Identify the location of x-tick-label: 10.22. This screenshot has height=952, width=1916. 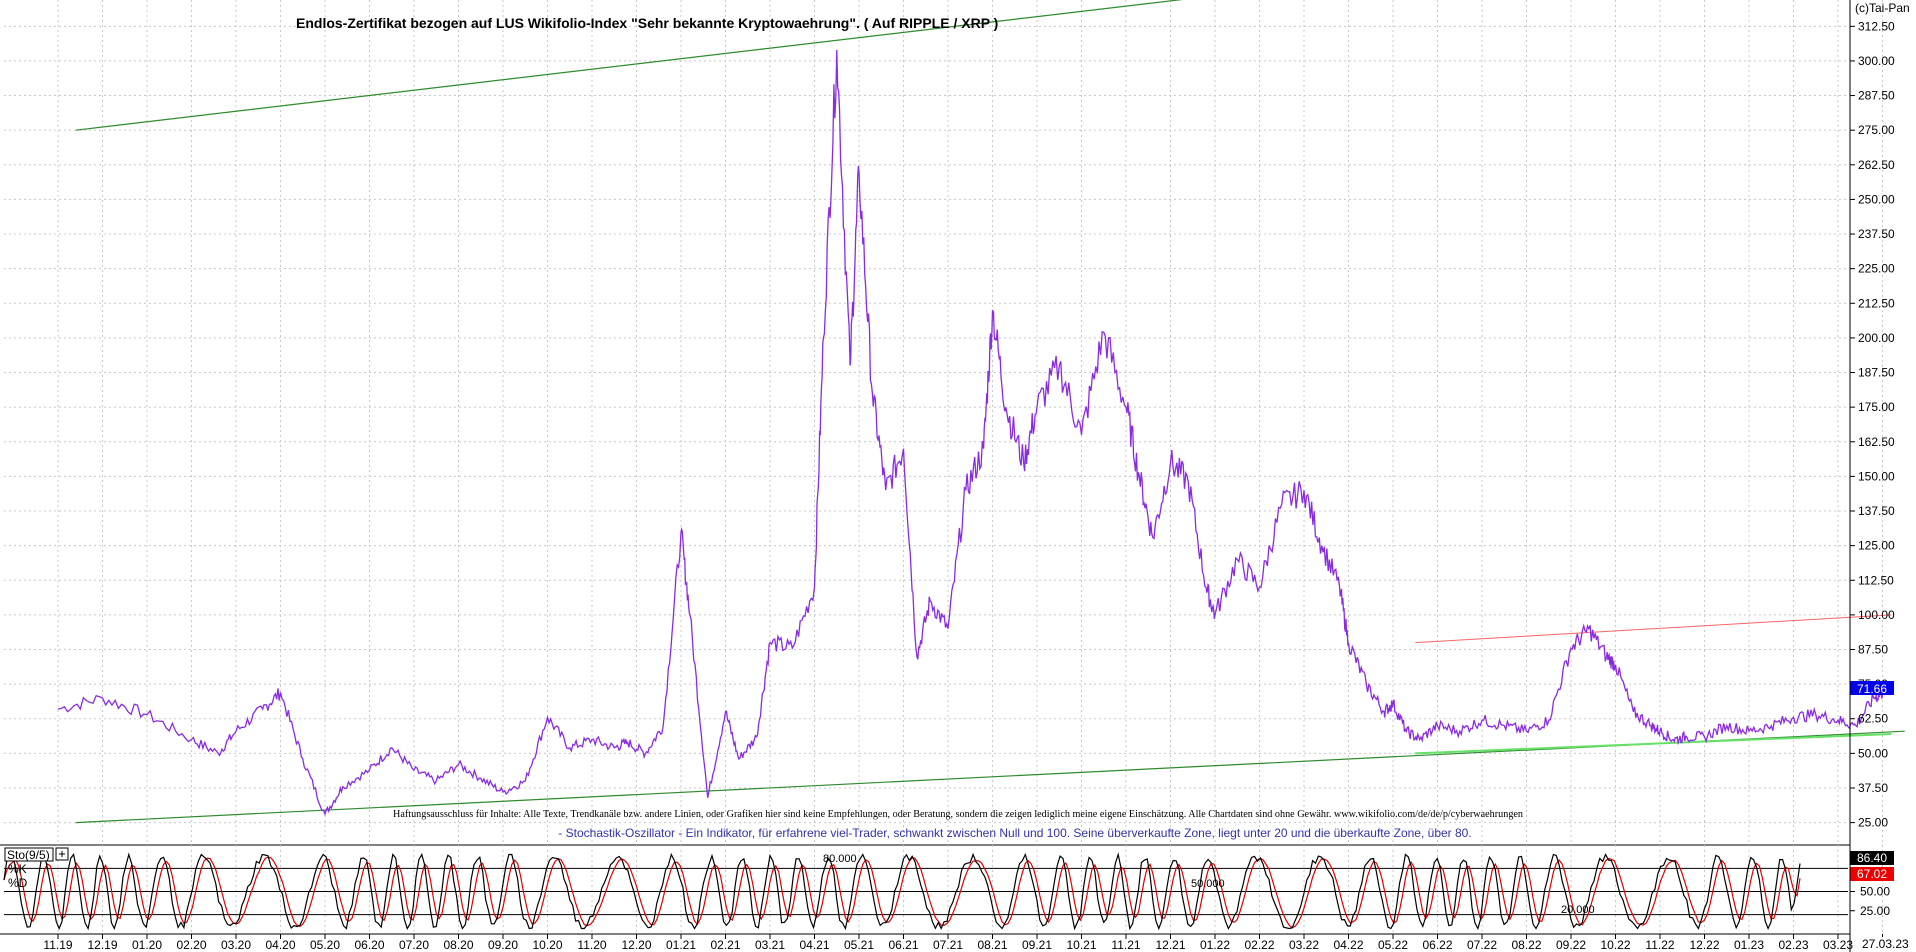
(1615, 945).